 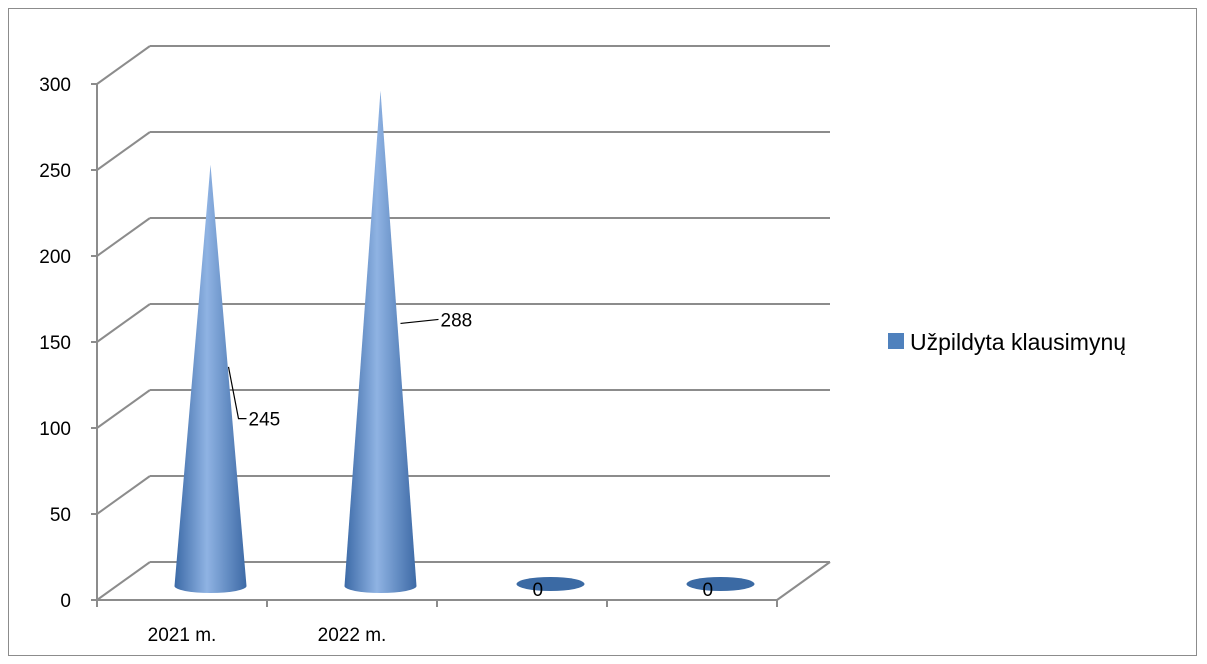 What do you see at coordinates (265, 420) in the screenshot?
I see `data-label: 245` at bounding box center [265, 420].